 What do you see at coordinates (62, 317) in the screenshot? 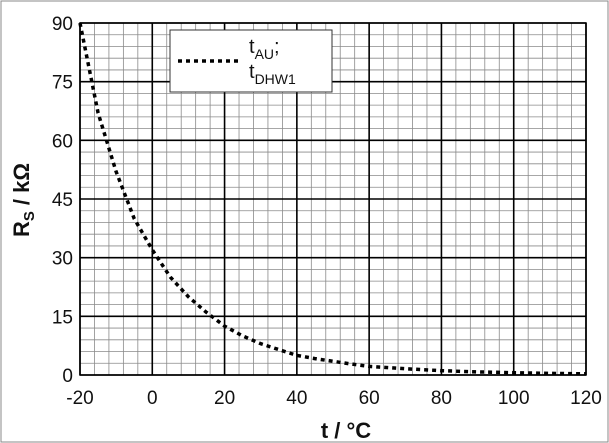
I see `y-tick-label: 15` at bounding box center [62, 317].